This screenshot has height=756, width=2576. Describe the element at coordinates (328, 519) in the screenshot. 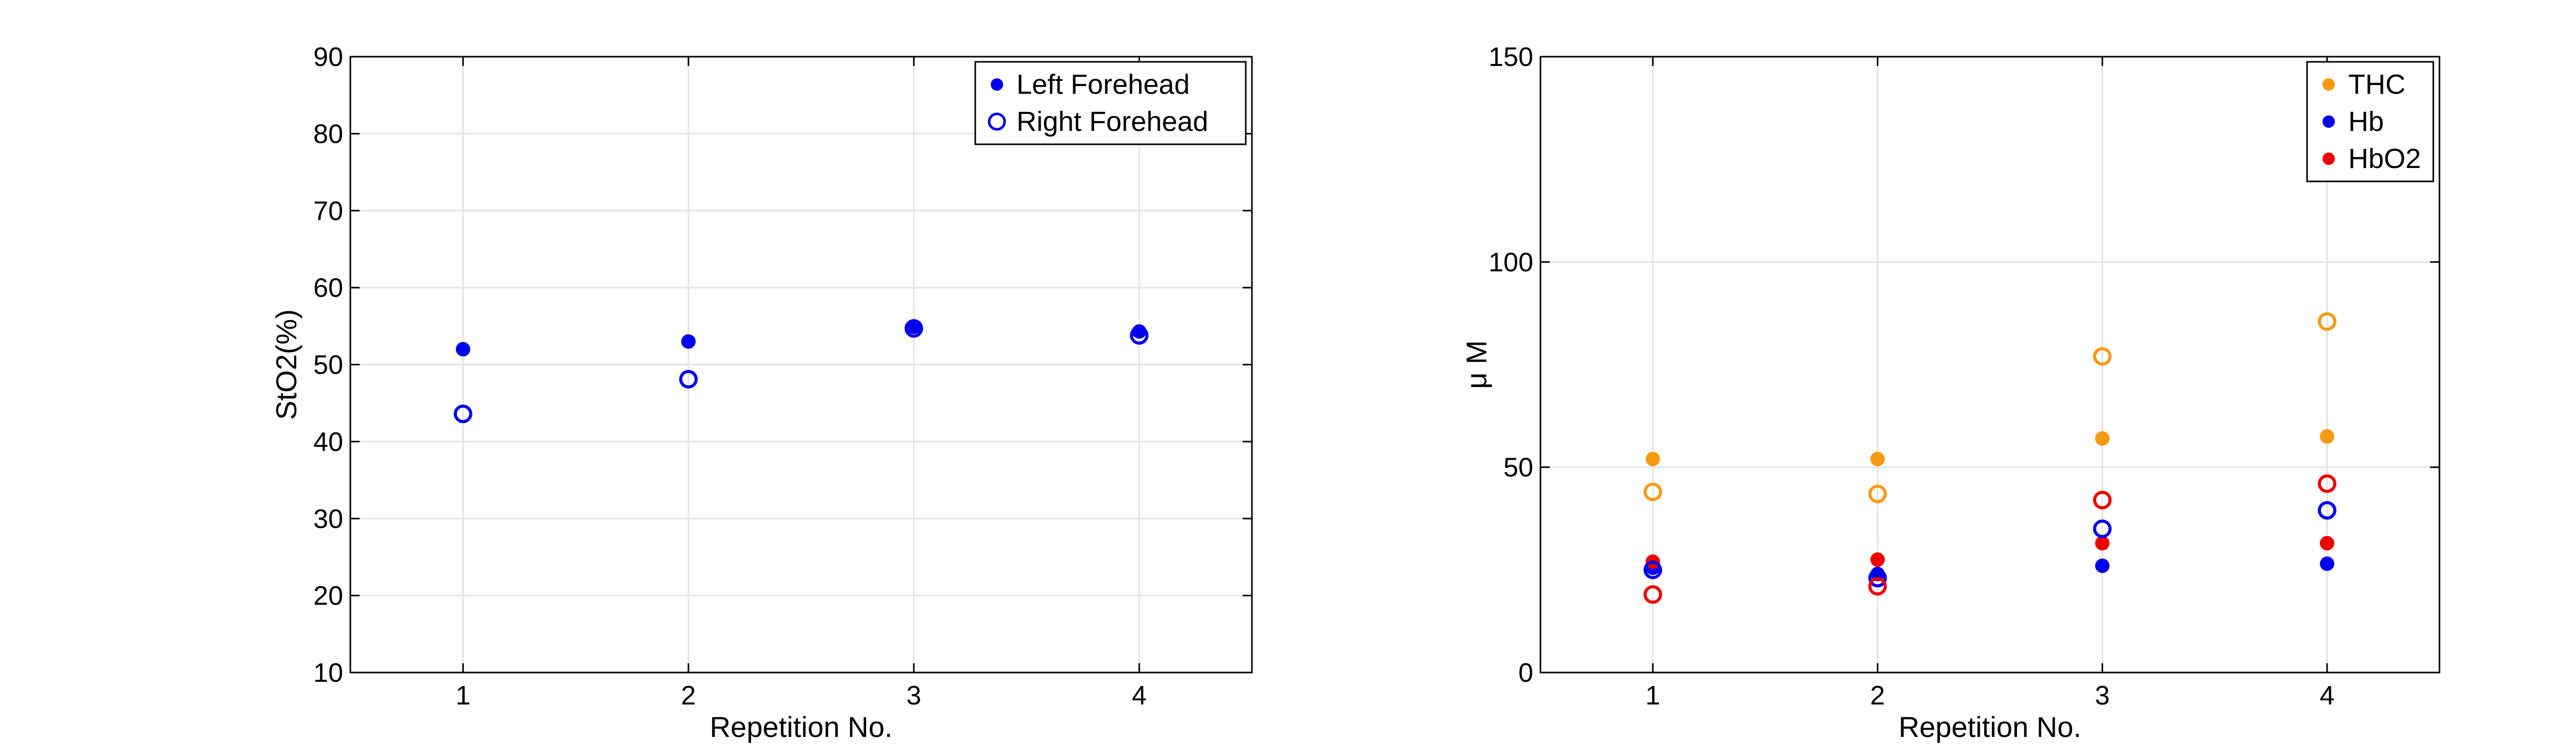

I see `y-tick-label: 30` at that location.